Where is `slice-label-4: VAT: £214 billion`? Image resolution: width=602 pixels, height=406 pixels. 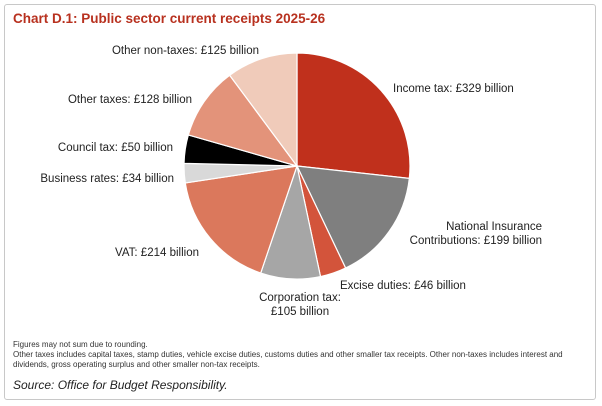 slice-label-4: VAT: £214 billion is located at coordinates (157, 253).